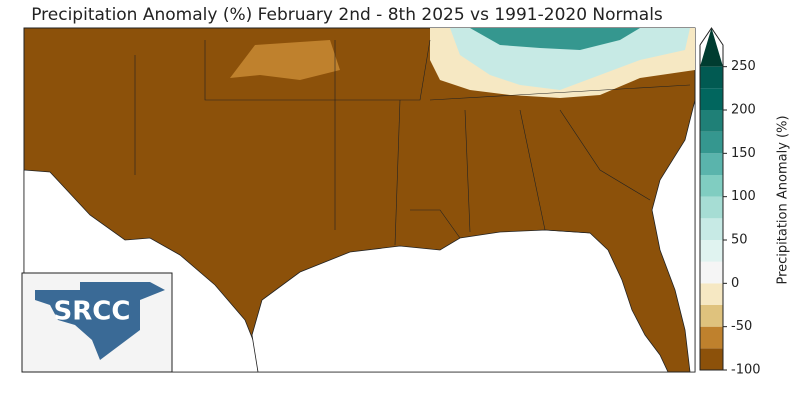 This screenshot has height=393, width=800. I want to click on colorbar: -100 -50 0 50 100 150 200 250, so click(730, 202).